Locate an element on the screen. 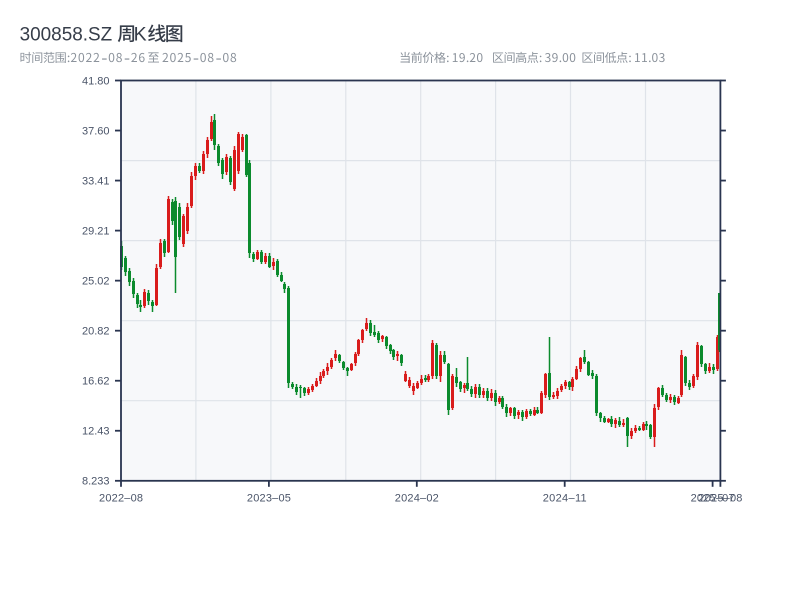  svg-text: 300858.SZ is located at coordinates (66, 35).